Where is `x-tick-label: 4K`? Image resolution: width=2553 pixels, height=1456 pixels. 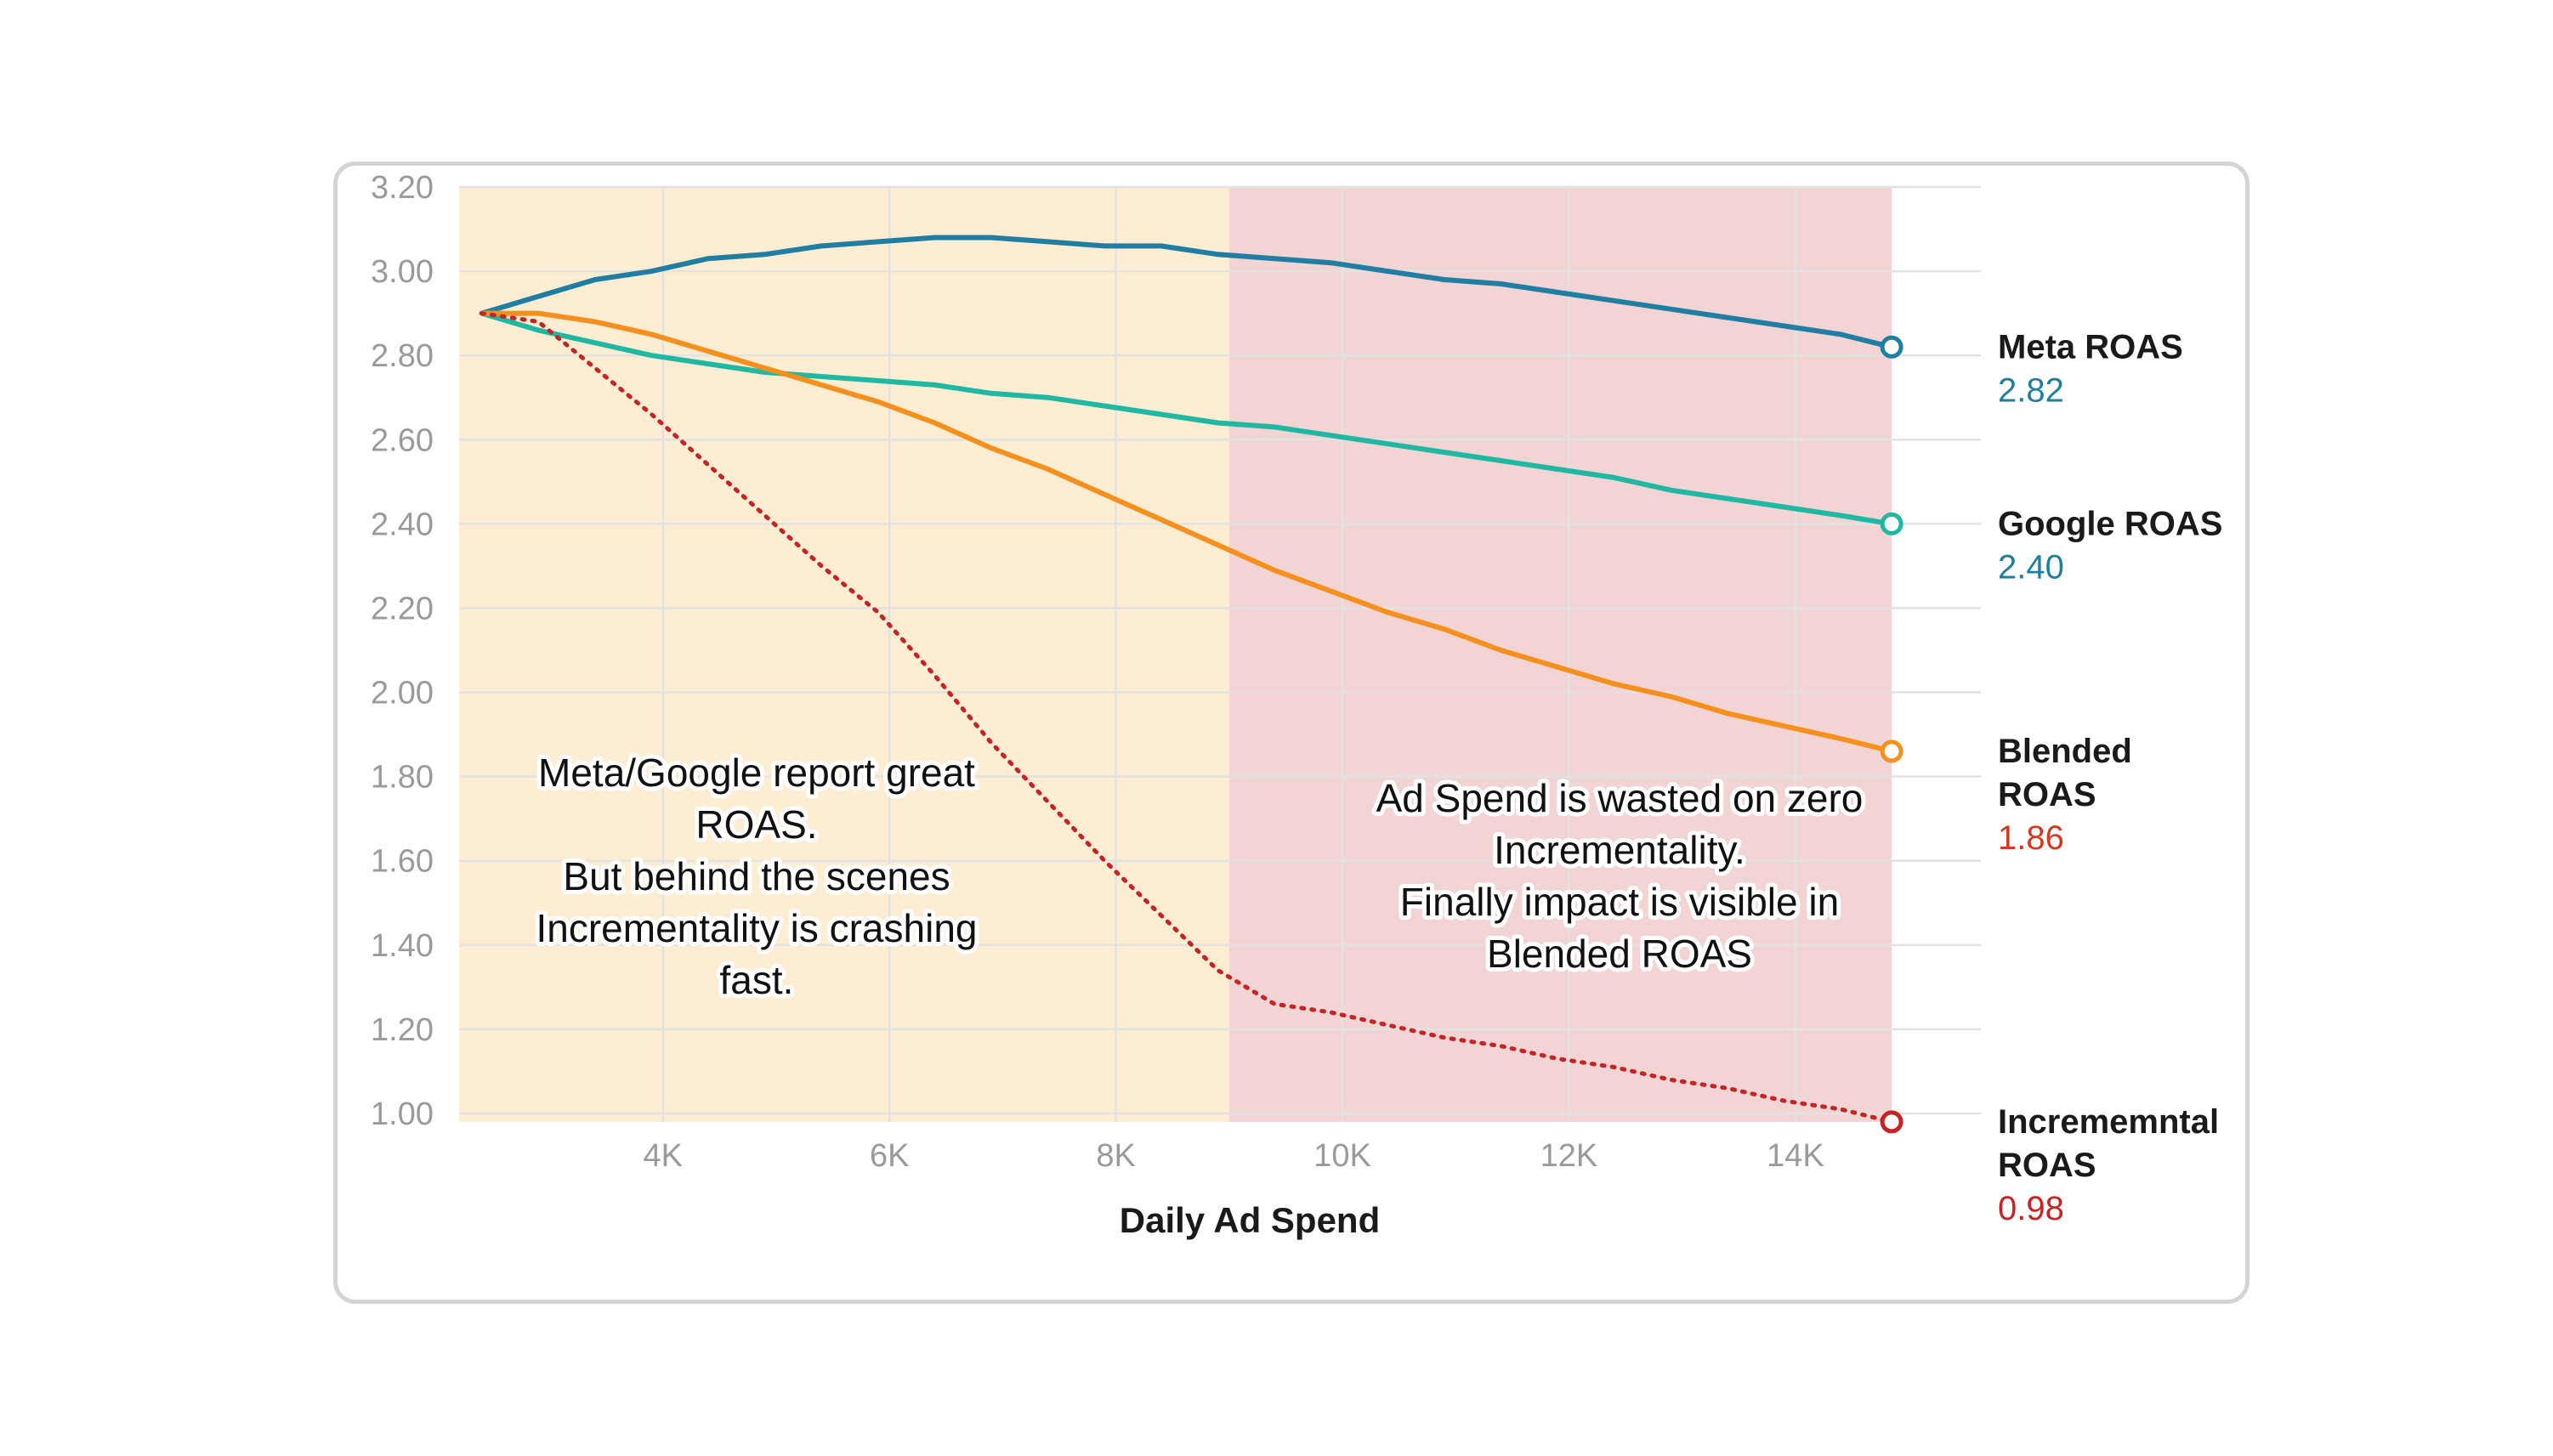
x-tick-label: 4K is located at coordinates (663, 1156).